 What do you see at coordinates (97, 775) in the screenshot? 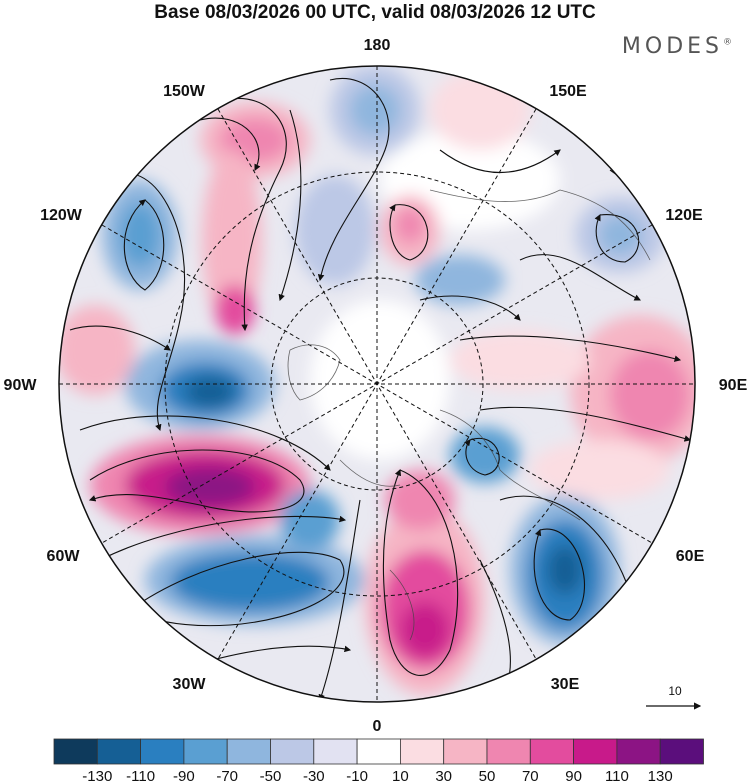
I see `colorbar-tick-label: -130` at bounding box center [97, 775].